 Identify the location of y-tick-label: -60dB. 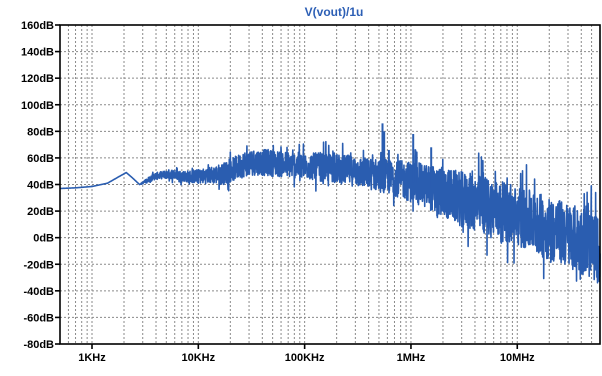
(38, 318).